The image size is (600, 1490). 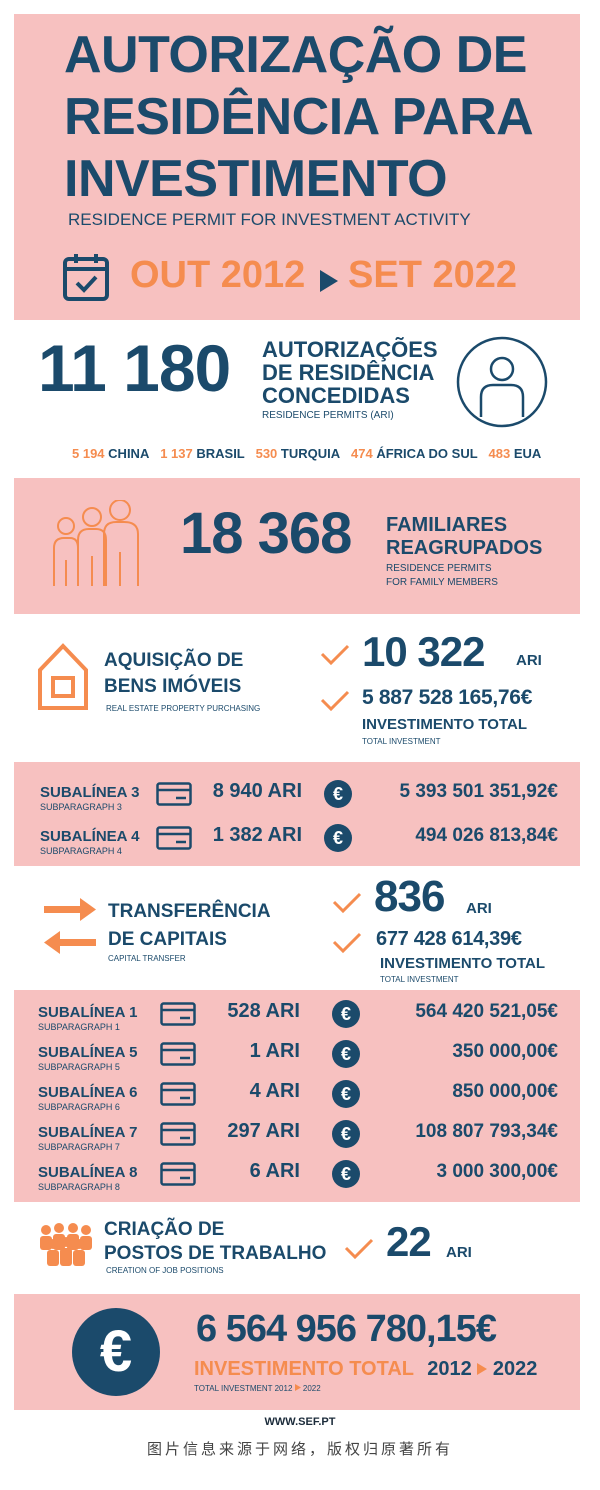 What do you see at coordinates (274, 1051) in the screenshot?
I see `row-ari-count: 1 ARI` at bounding box center [274, 1051].